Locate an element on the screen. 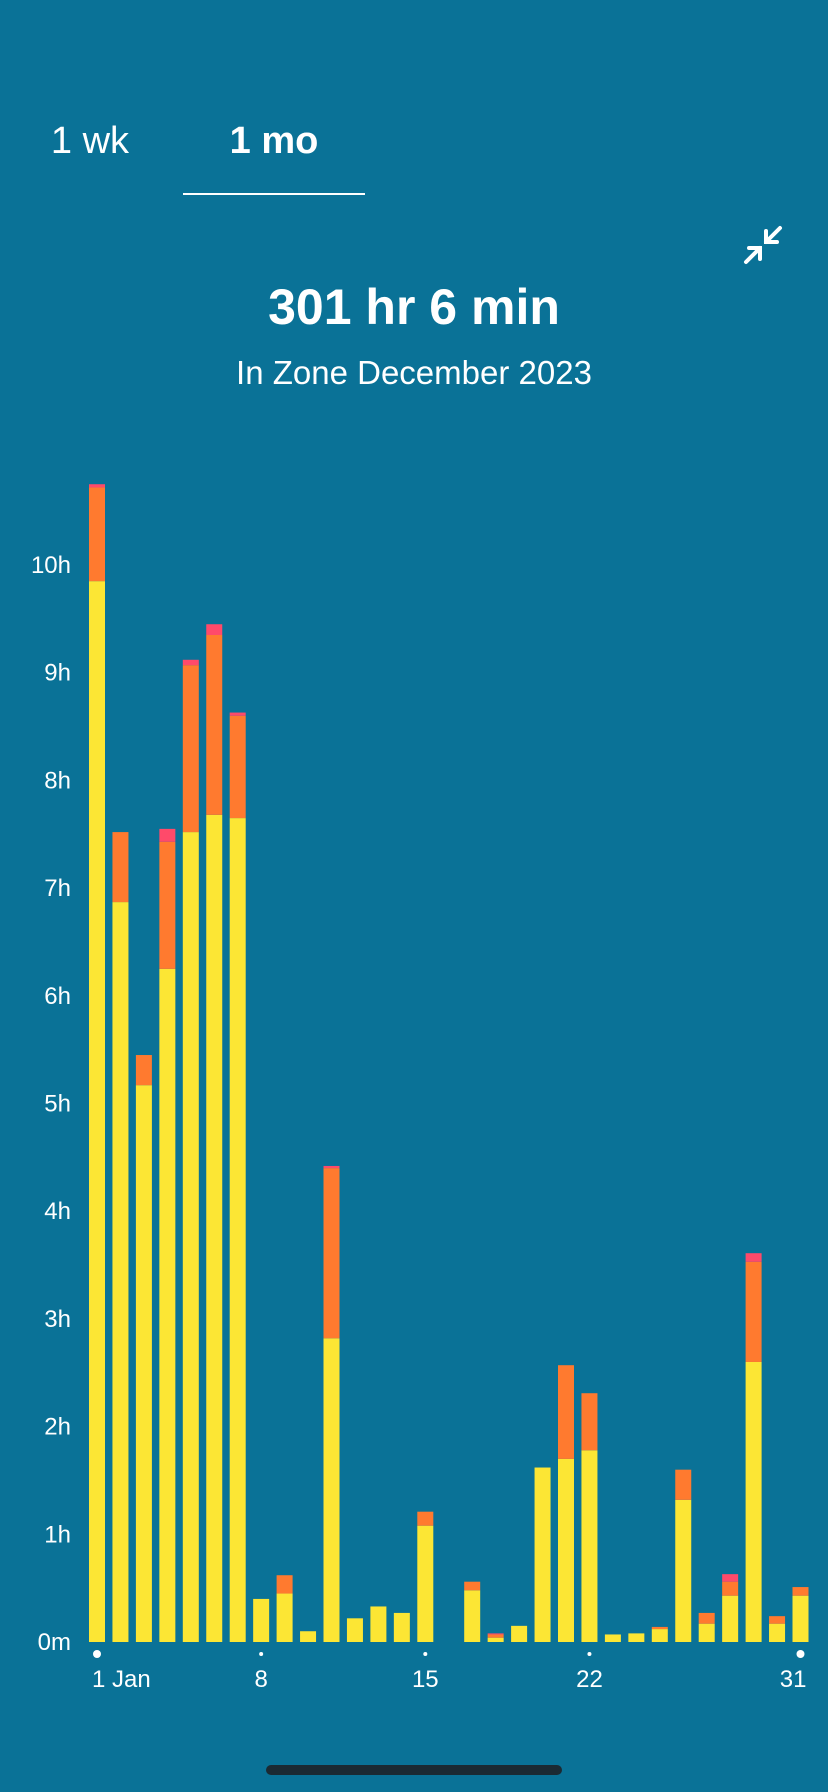 The height and width of the screenshot is (1792, 828). y-tick-label: 10h is located at coordinates (51, 565).